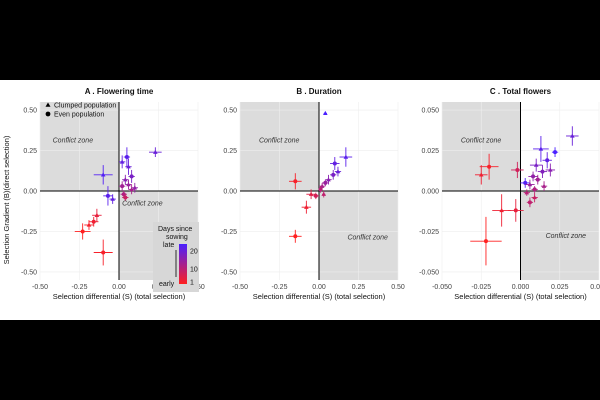 The height and width of the screenshot is (400, 600). What do you see at coordinates (319, 287) in the screenshot?
I see `x-tick-label: 0.00` at bounding box center [319, 287].